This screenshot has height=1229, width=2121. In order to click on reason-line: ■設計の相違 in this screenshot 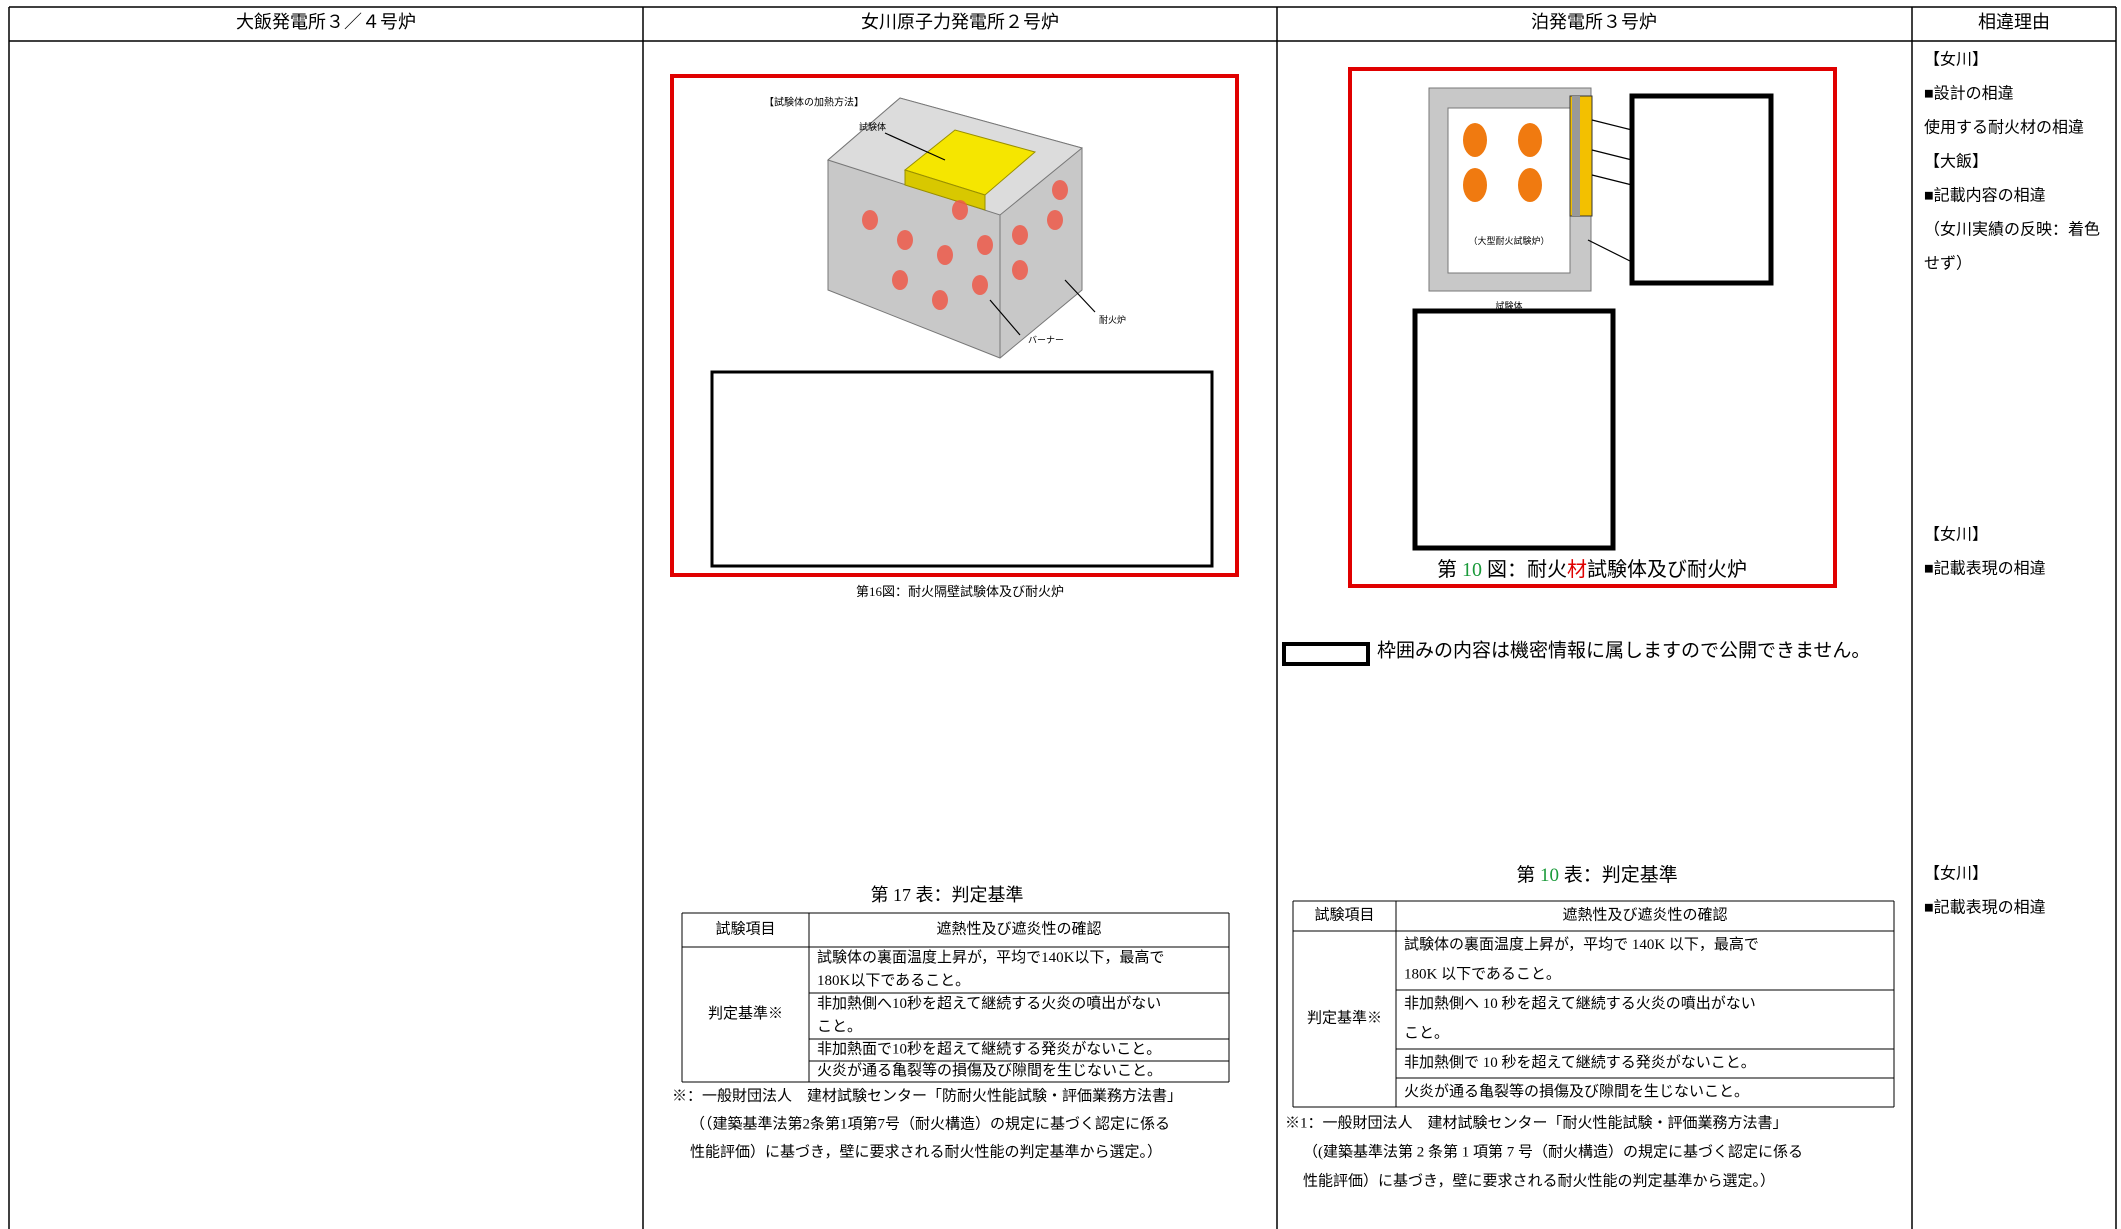, I will do `click(1969, 94)`.